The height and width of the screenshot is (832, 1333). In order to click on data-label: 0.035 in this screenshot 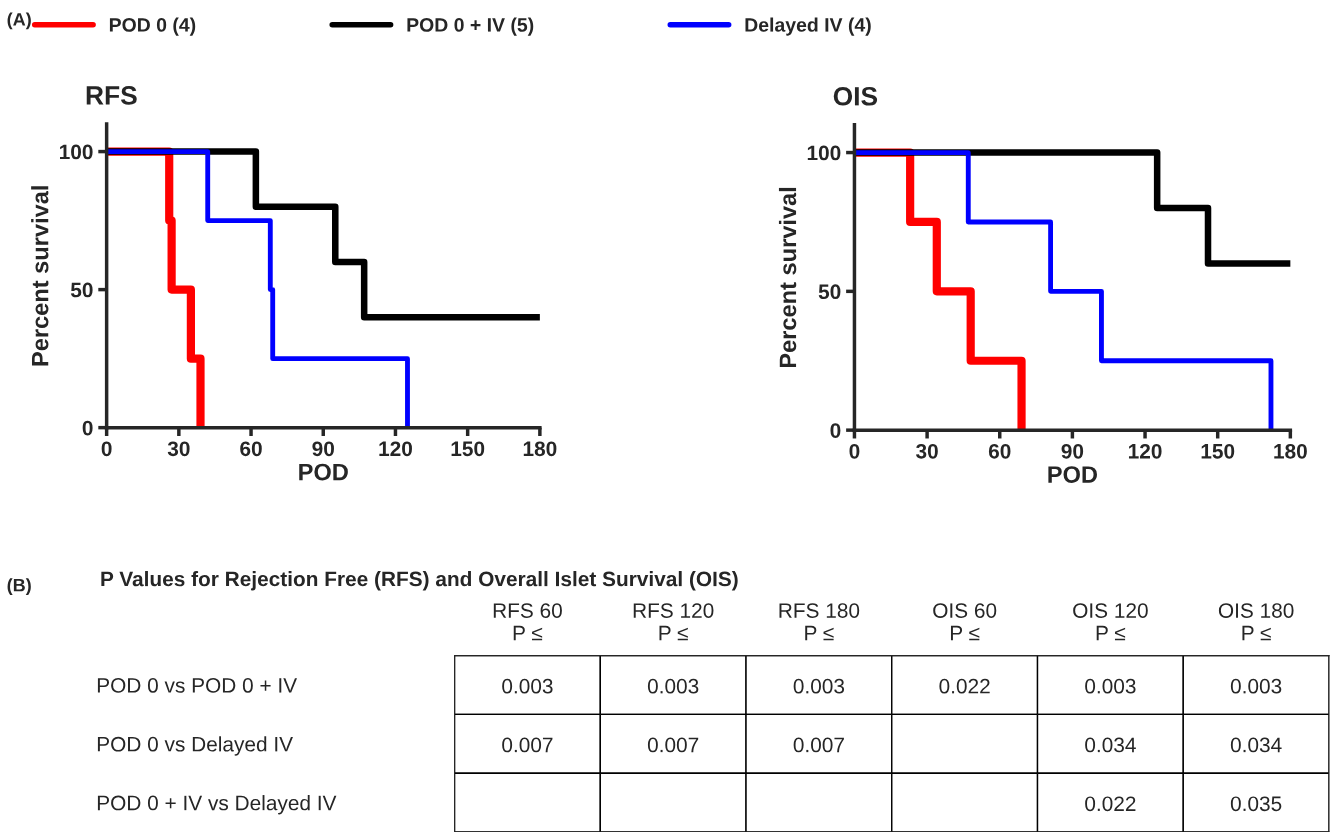, I will do `click(1256, 804)`.